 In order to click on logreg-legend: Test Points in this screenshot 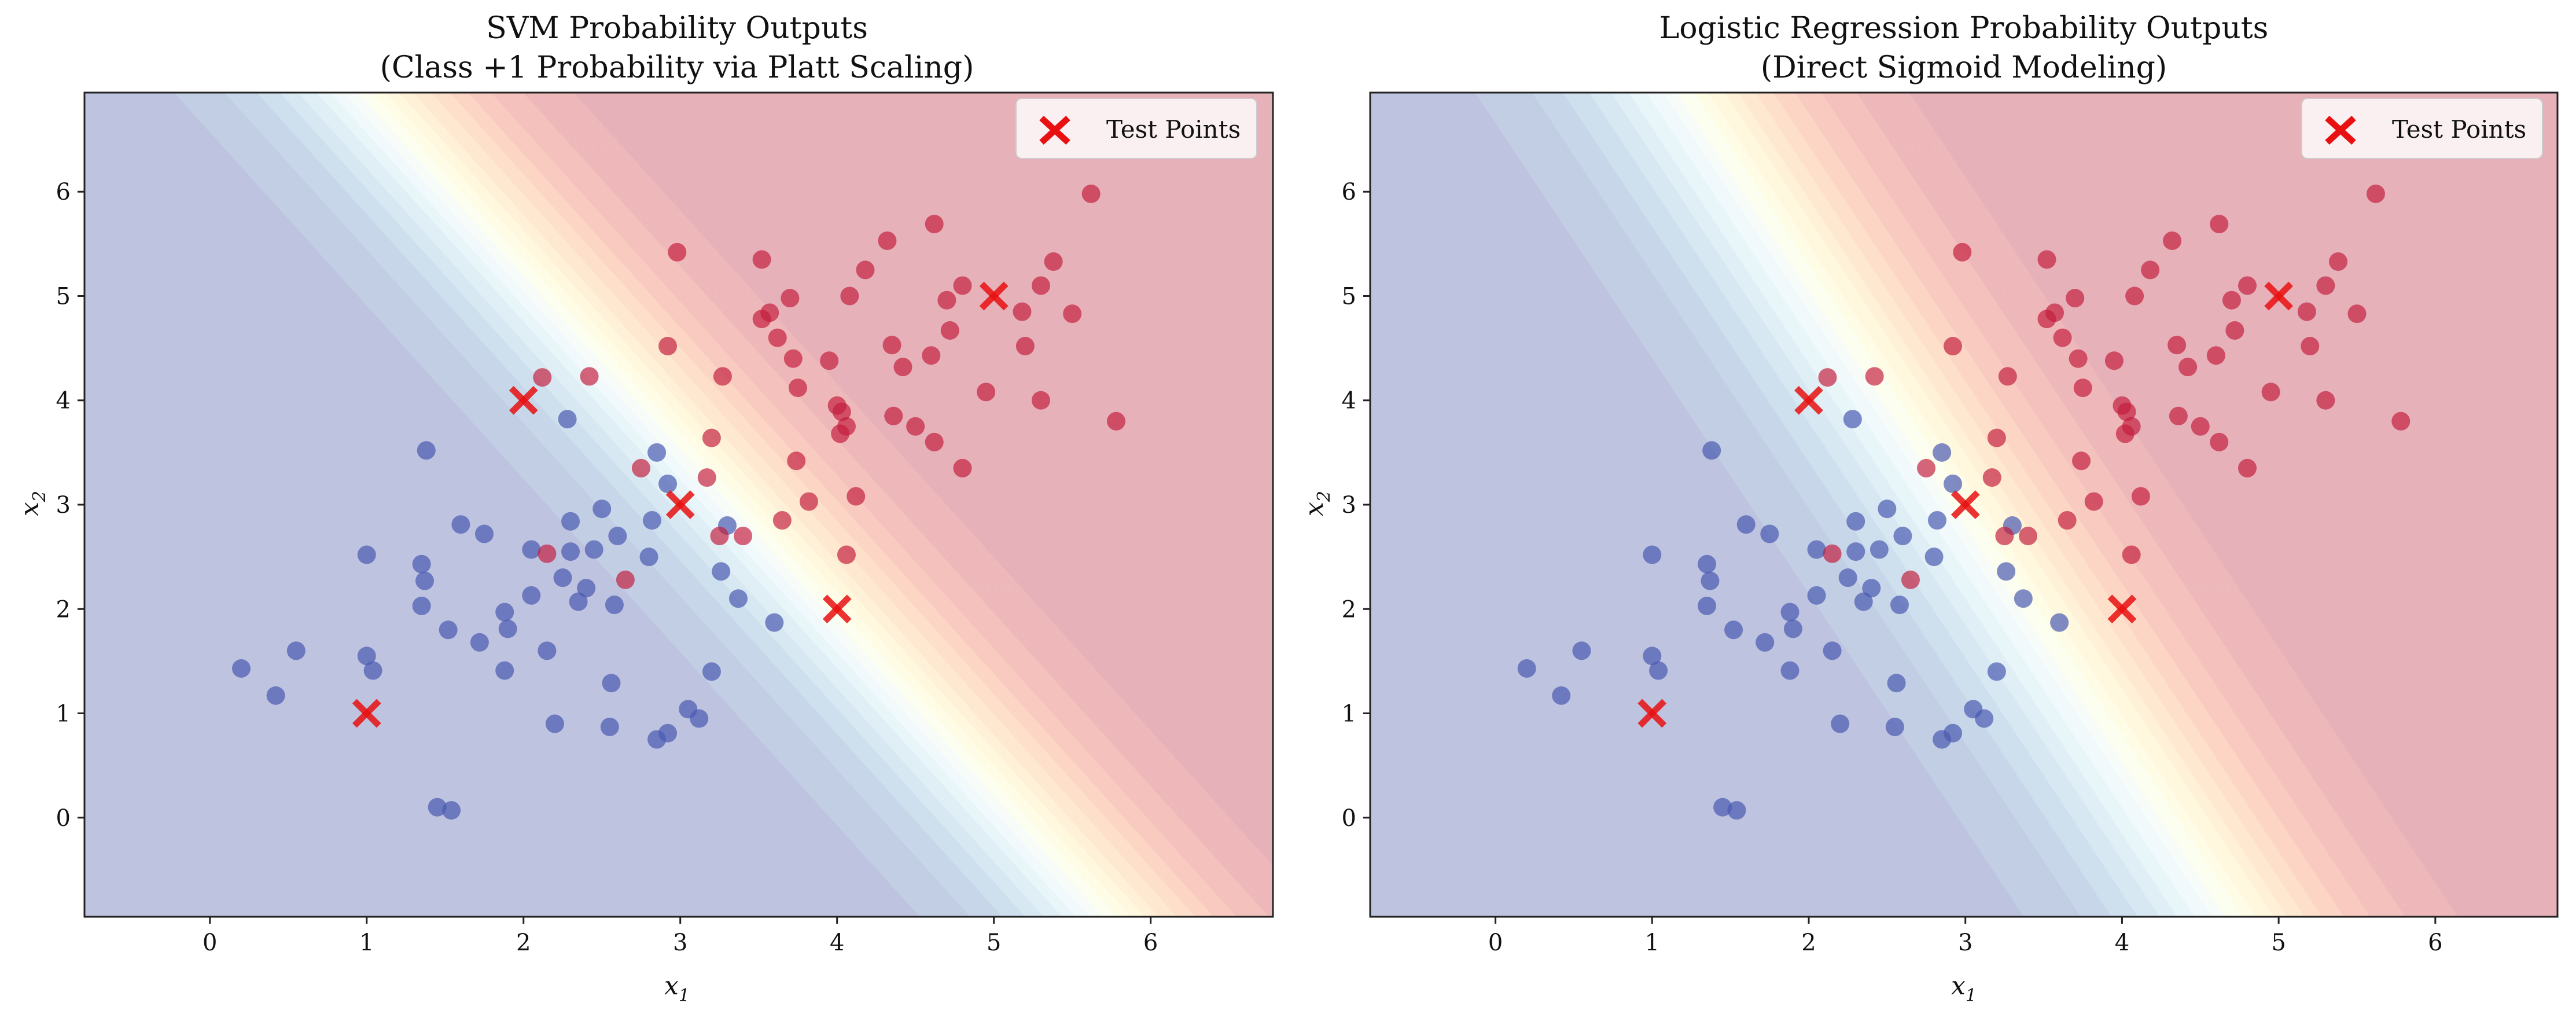, I will do `click(2422, 128)`.